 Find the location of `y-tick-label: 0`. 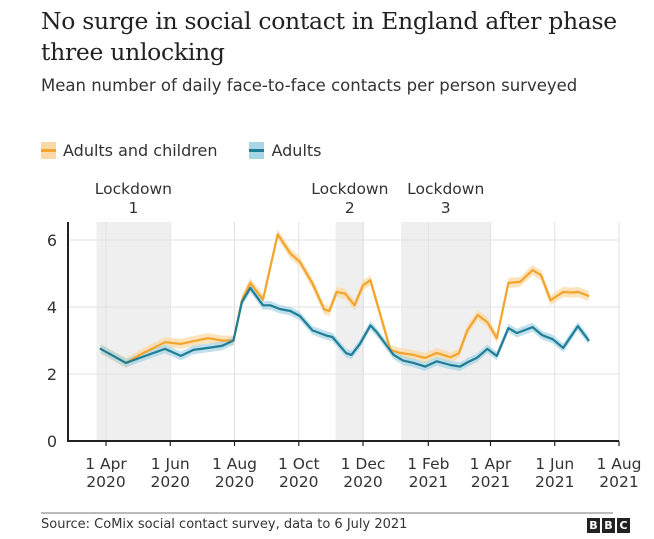

y-tick-label: 0 is located at coordinates (52, 441).